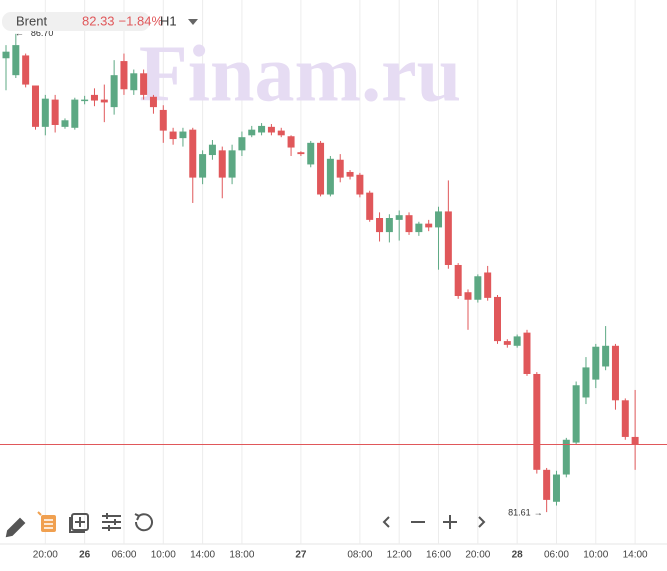  What do you see at coordinates (386, 522) in the screenshot?
I see `scroll-left` at bounding box center [386, 522].